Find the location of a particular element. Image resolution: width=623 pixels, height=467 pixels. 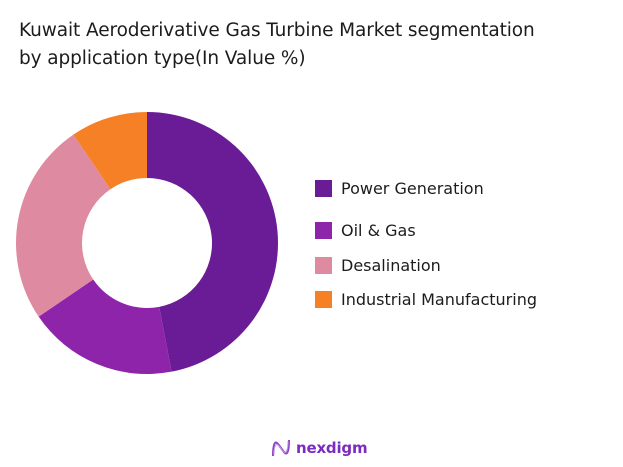

brand-logo: nexdigm is located at coordinates (319, 448).